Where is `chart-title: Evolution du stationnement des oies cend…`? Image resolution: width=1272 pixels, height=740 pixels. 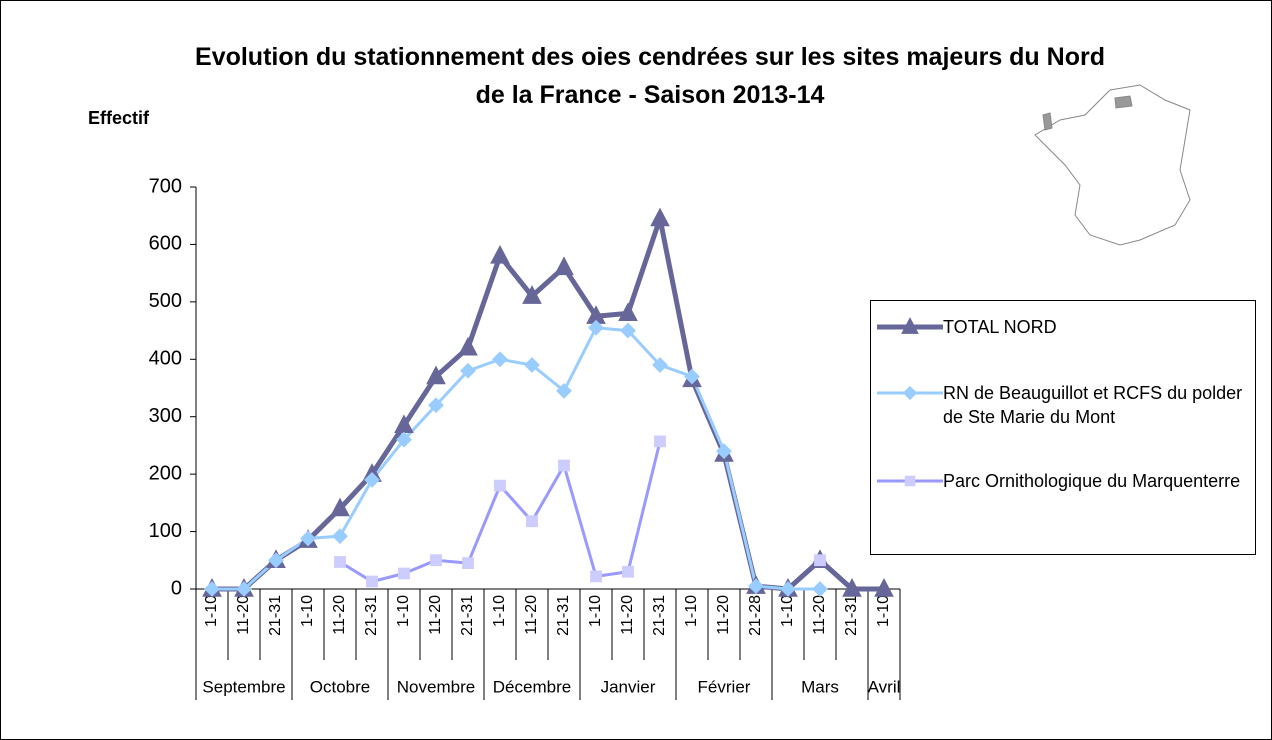
chart-title: Evolution du stationnement des oies cend… is located at coordinates (650, 76).